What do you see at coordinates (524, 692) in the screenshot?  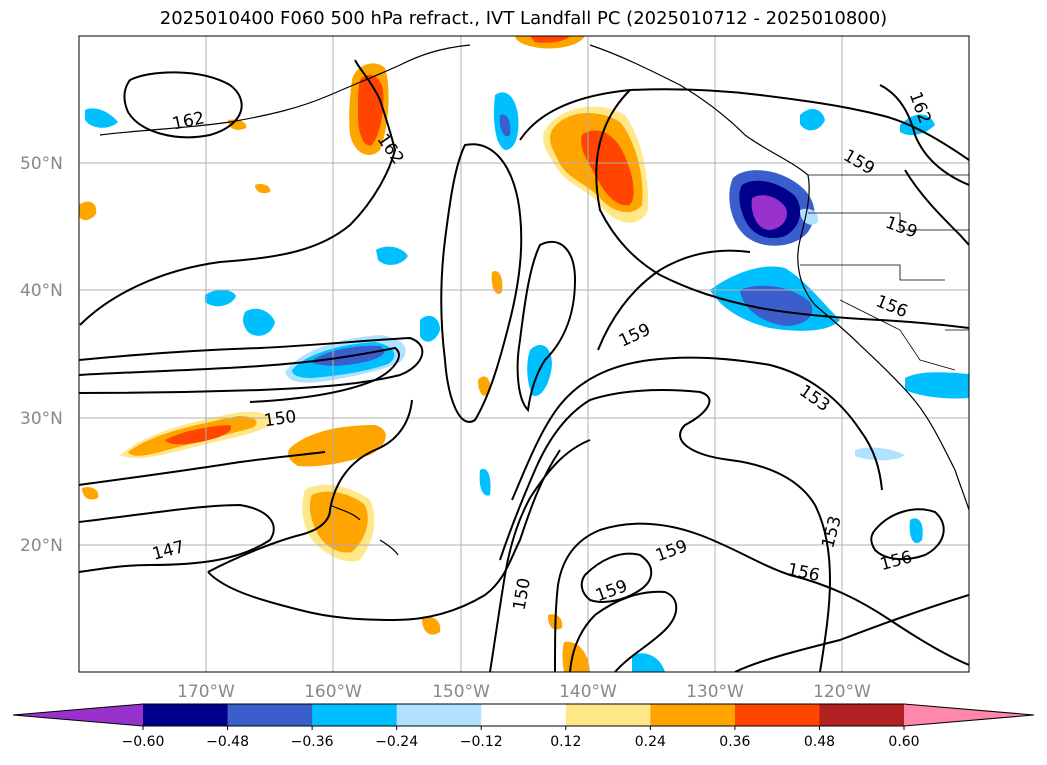 I see `longitude-labels: 170°W 160°W 150°W 140°W 130°W 120°W` at bounding box center [524, 692].